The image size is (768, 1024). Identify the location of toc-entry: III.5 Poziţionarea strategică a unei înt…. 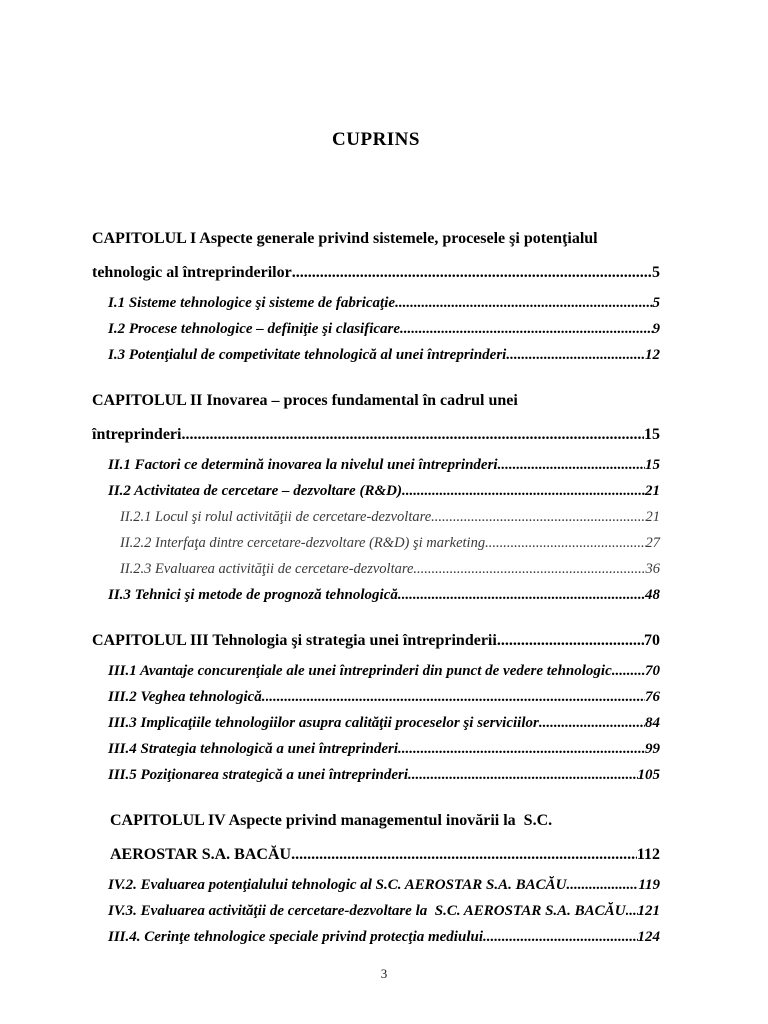
(376, 775).